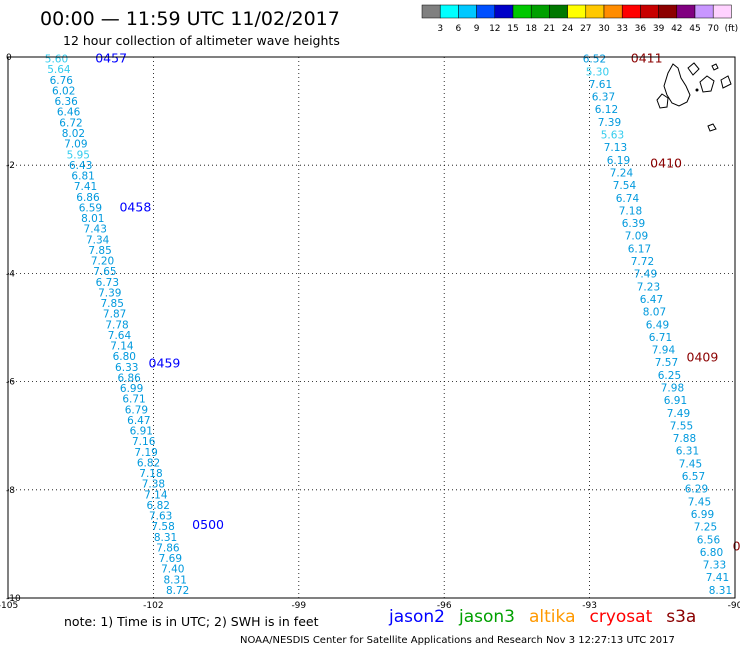 Image resolution: width=740 pixels, height=650 pixels. I want to click on wave-height-label: 6.71, so click(133, 400).